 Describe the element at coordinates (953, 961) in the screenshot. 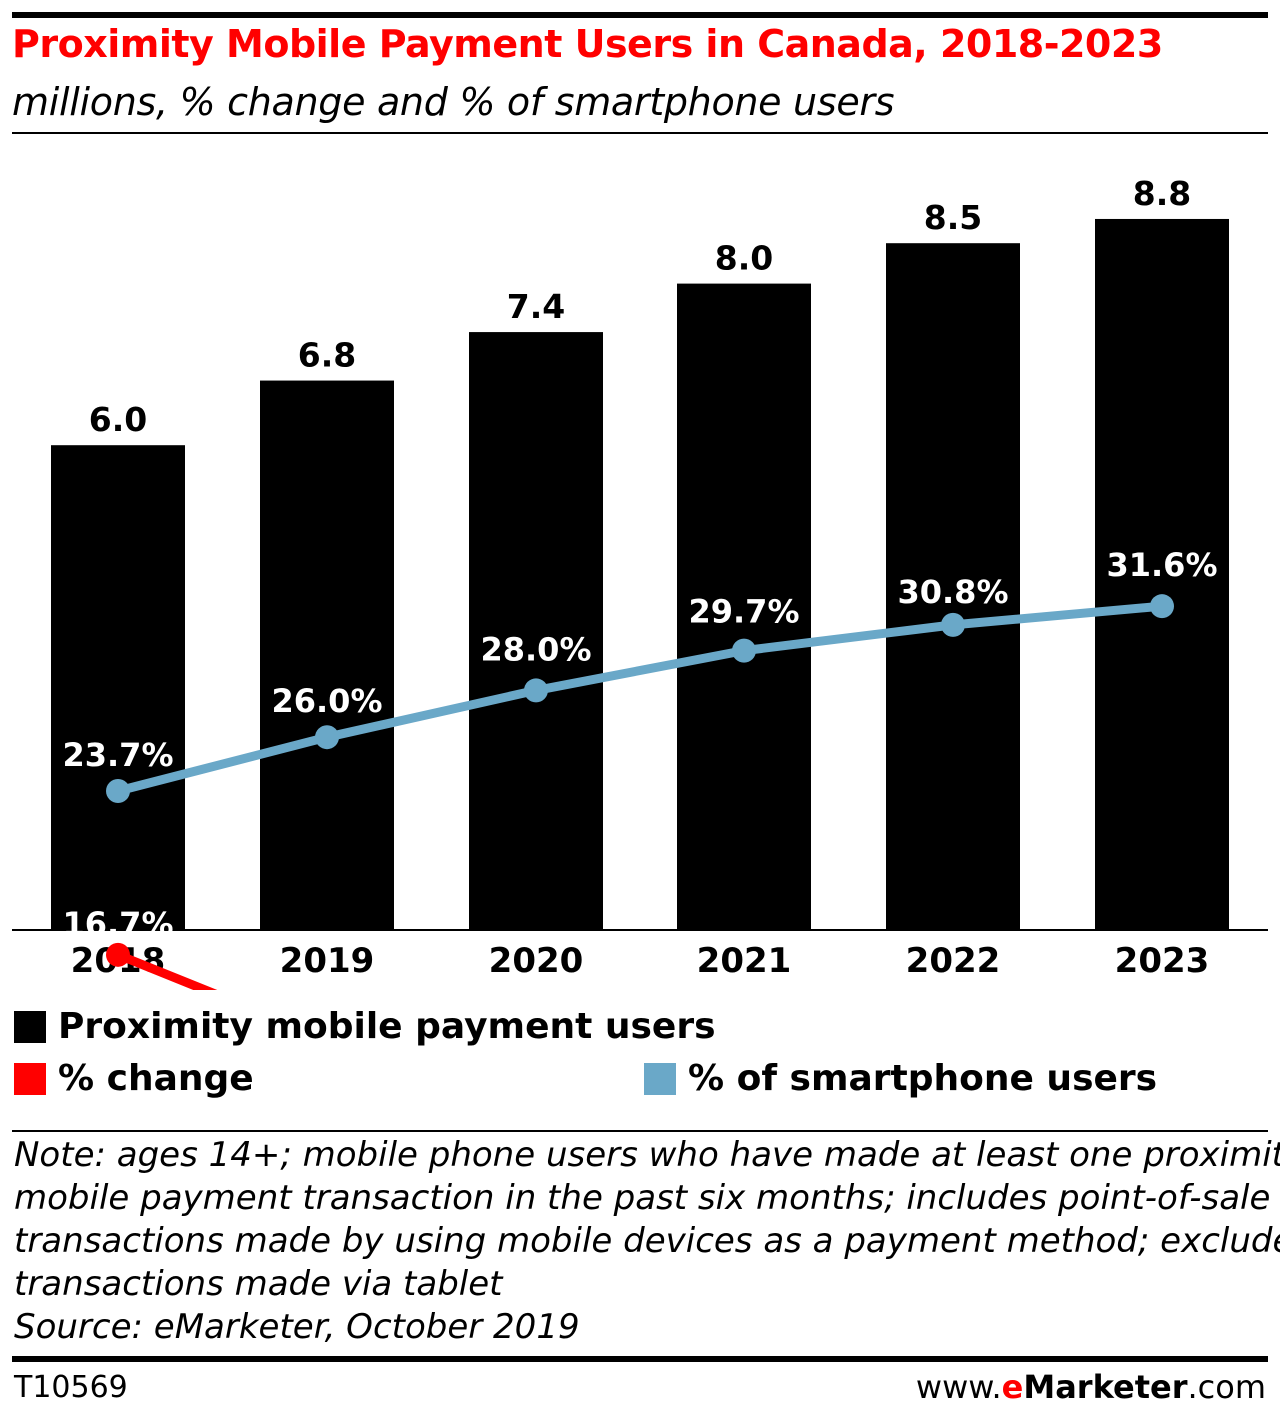

I see `x-tick-label-2022: 2022` at that location.